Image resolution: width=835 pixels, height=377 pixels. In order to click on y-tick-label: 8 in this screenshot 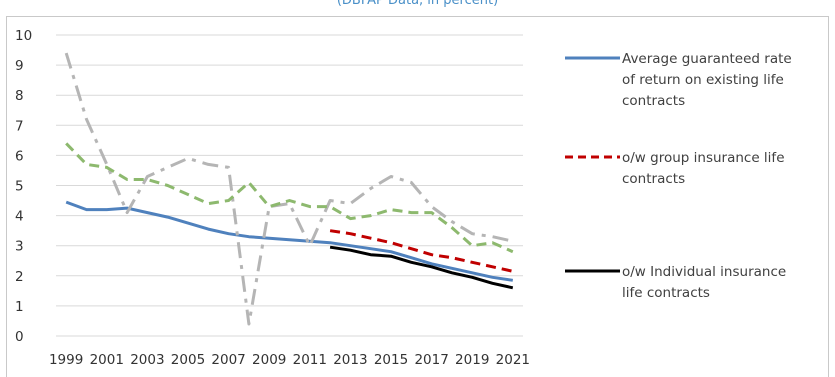, I will do `click(19, 96)`.